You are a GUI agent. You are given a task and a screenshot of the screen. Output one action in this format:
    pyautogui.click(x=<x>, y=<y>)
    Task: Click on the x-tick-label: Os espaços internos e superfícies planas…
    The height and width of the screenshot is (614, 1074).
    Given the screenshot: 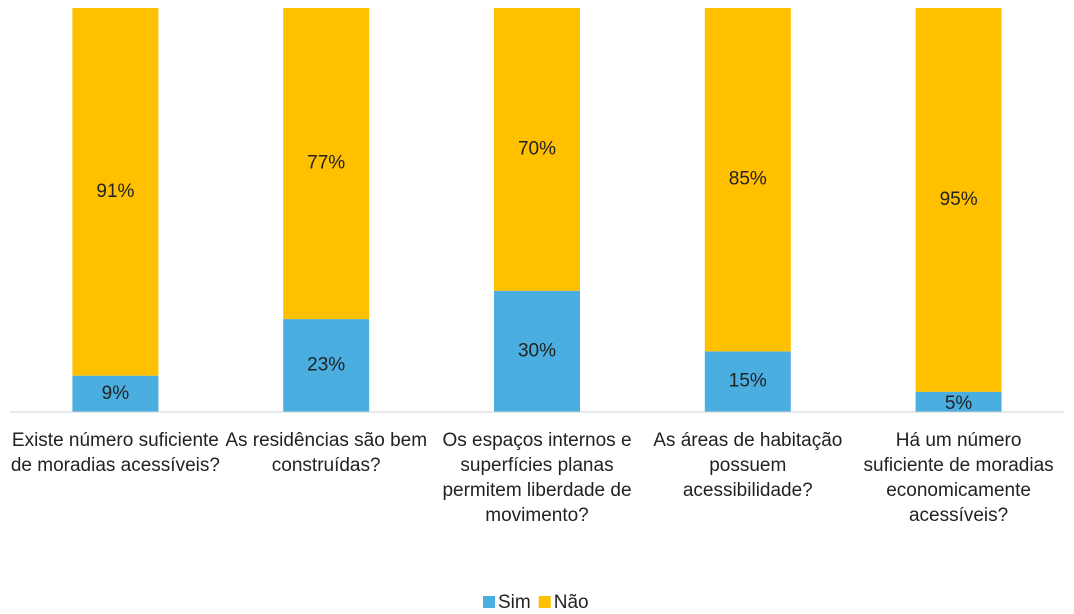 What is the action you would take?
    pyautogui.click(x=537, y=478)
    